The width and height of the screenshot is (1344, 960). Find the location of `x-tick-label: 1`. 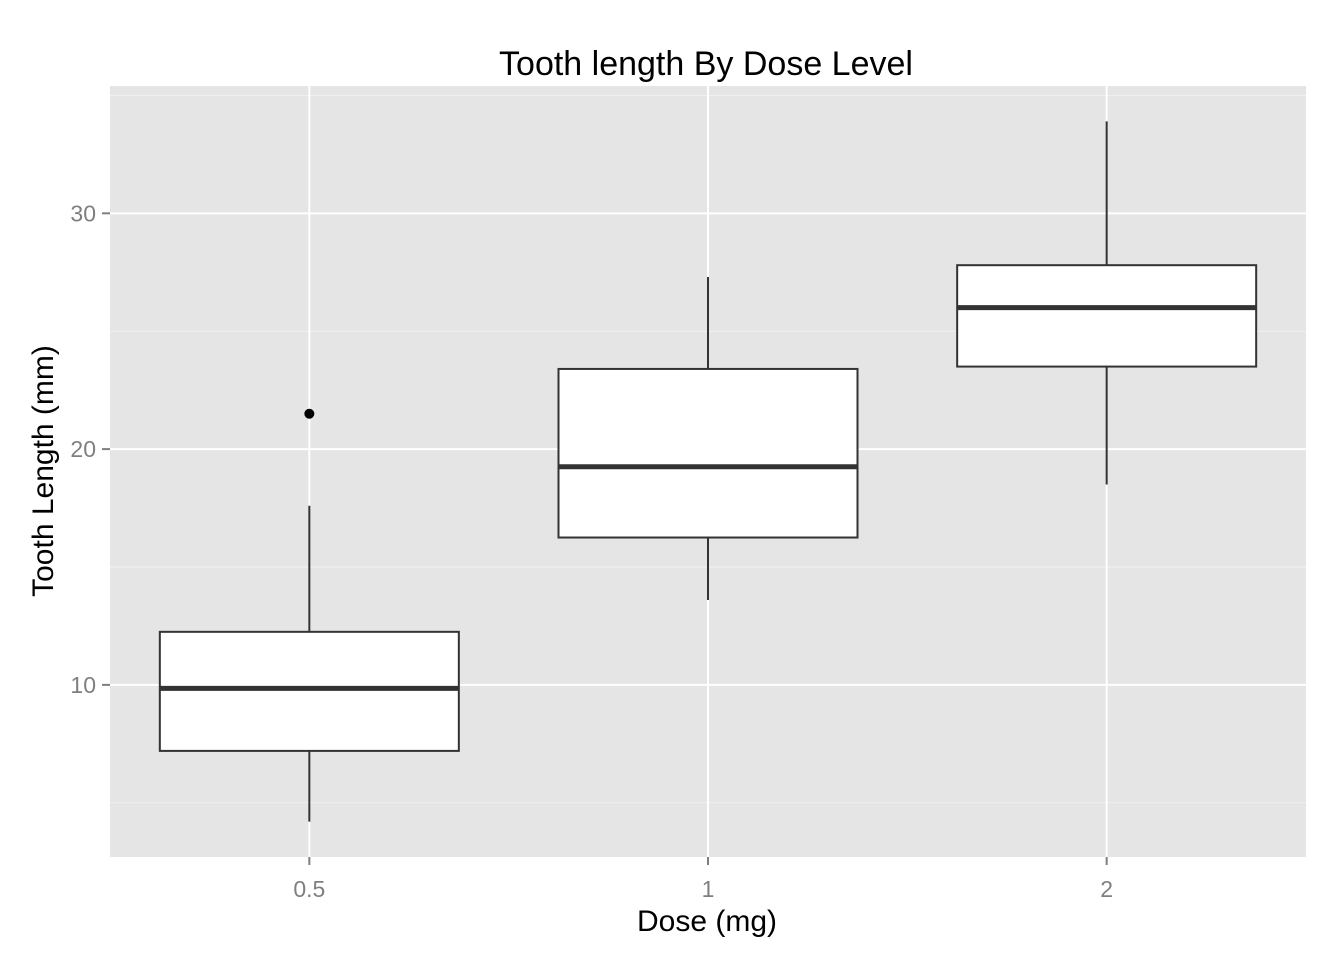

x-tick-label: 1 is located at coordinates (708, 889).